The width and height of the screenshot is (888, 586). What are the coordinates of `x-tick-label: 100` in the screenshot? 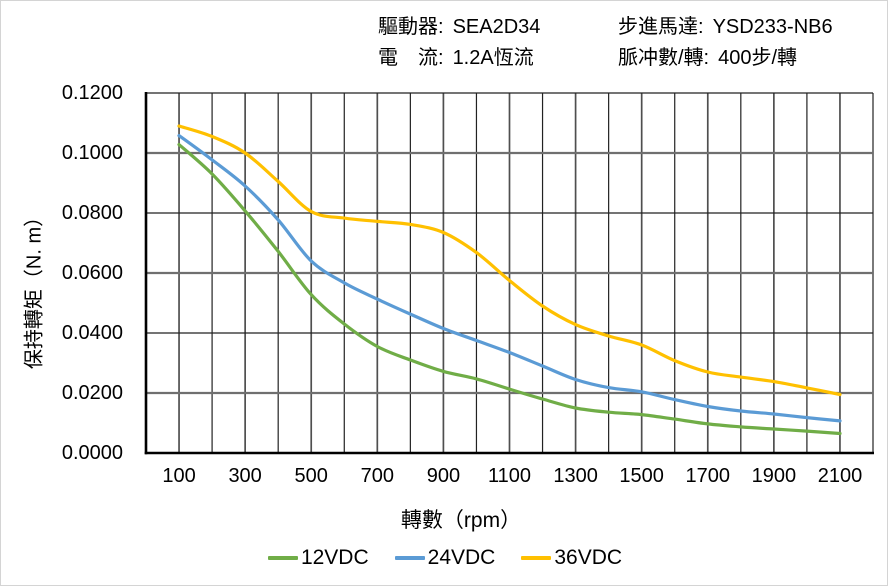 It's located at (179, 476).